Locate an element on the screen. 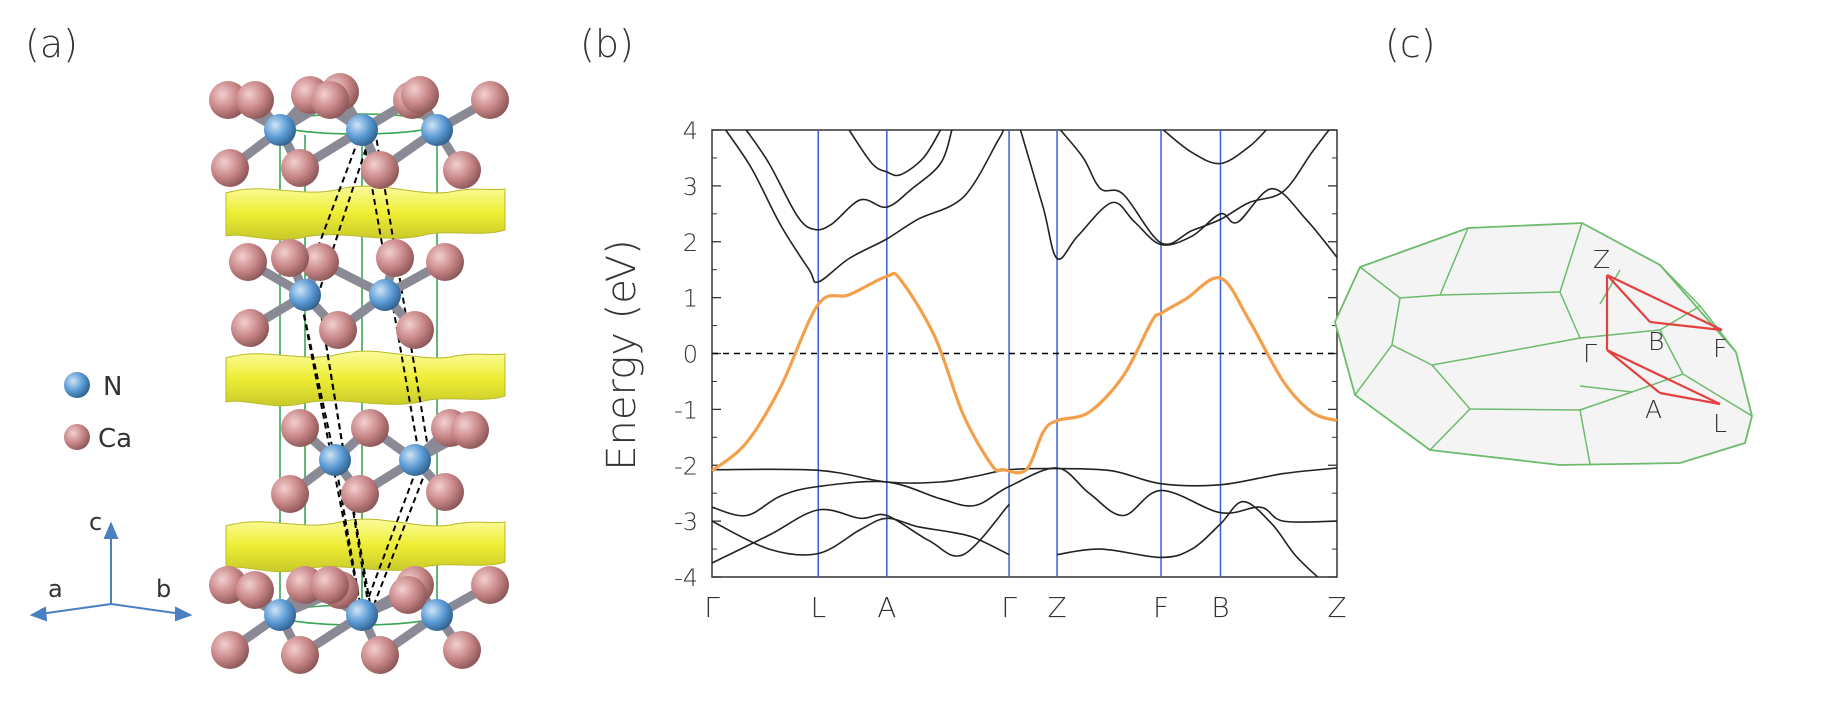 The width and height of the screenshot is (1834, 708). crystal-structure is located at coordinates (359, 373).